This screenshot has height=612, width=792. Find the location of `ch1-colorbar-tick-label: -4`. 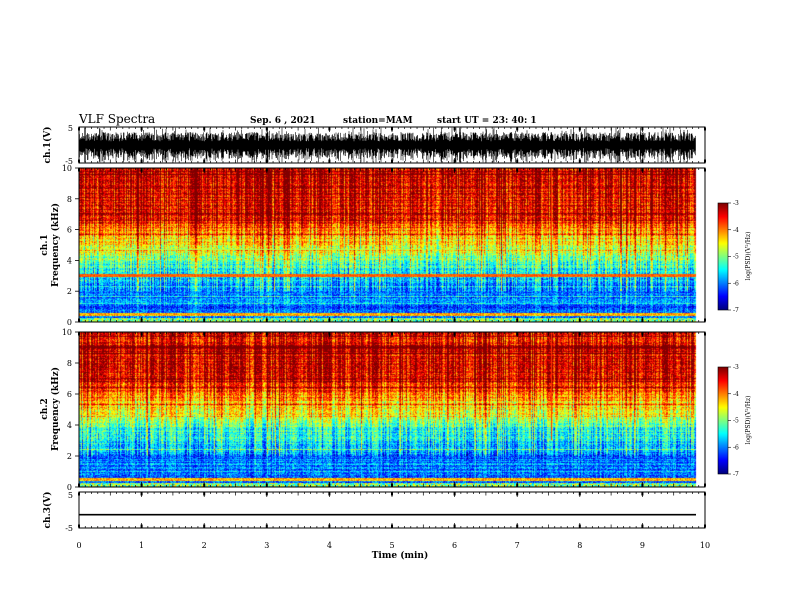

ch1-colorbar-tick-label: -4 is located at coordinates (736, 230).